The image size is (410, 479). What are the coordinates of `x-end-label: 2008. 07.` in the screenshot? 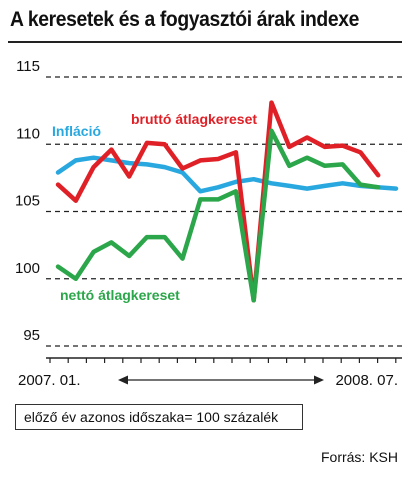 It's located at (366, 380).